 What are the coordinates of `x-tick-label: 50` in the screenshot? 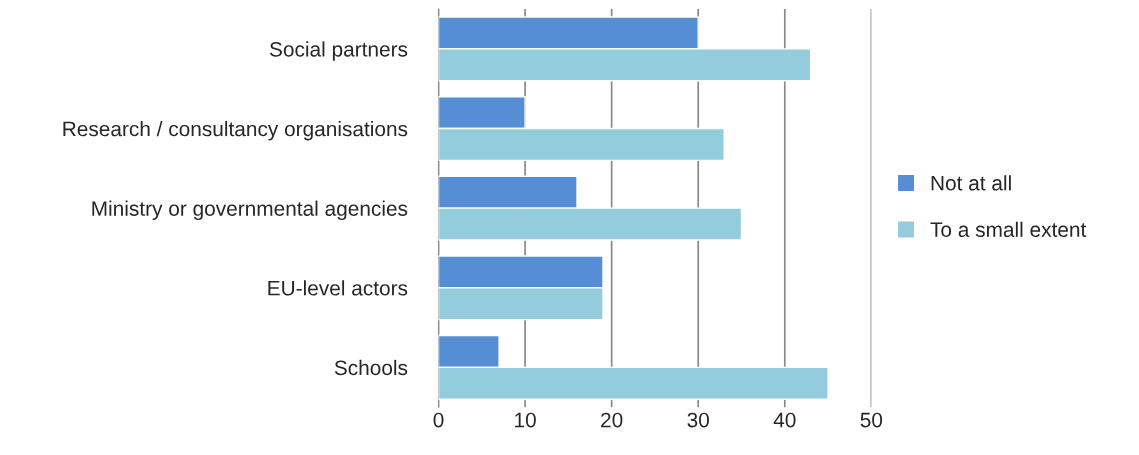 It's located at (871, 420).